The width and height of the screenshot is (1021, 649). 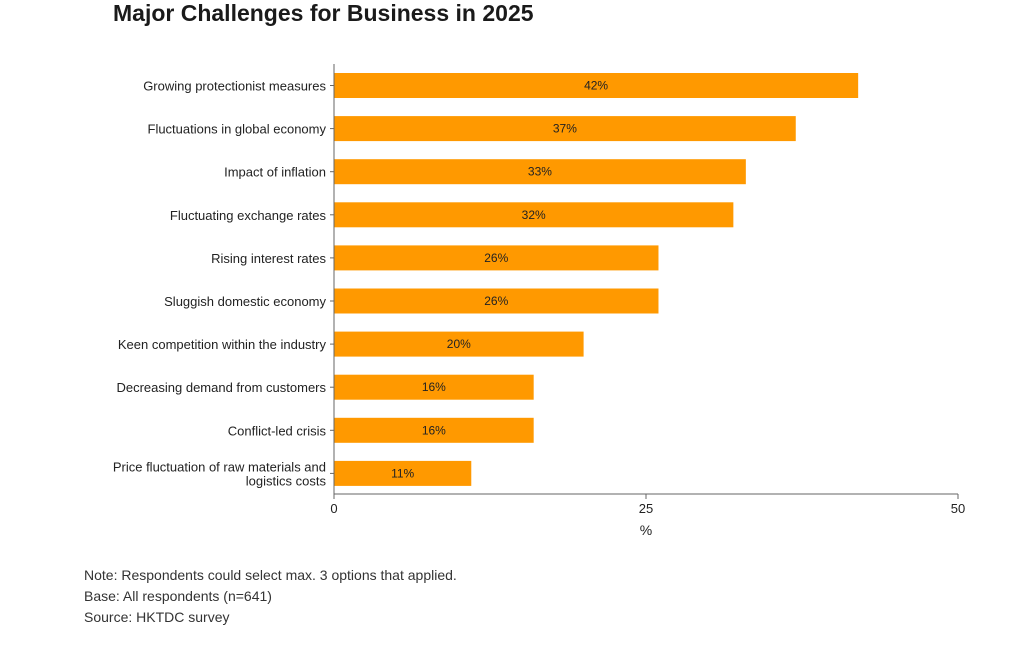 I want to click on base-text: Base: All respondents (n=641), so click(x=178, y=596).